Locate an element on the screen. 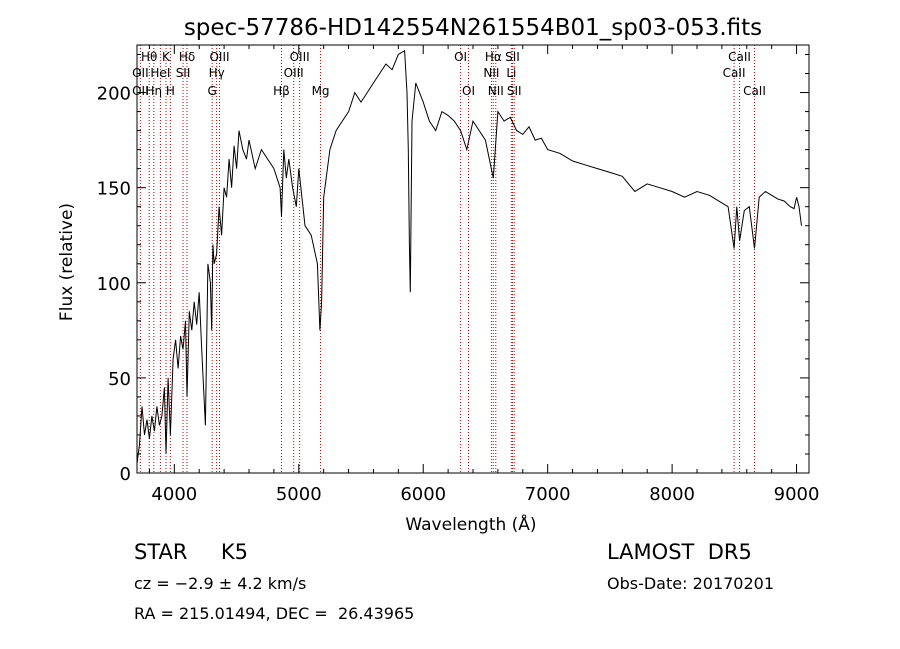 The image size is (900, 649). obs-date: Obs-Date: 20170201 is located at coordinates (691, 583).